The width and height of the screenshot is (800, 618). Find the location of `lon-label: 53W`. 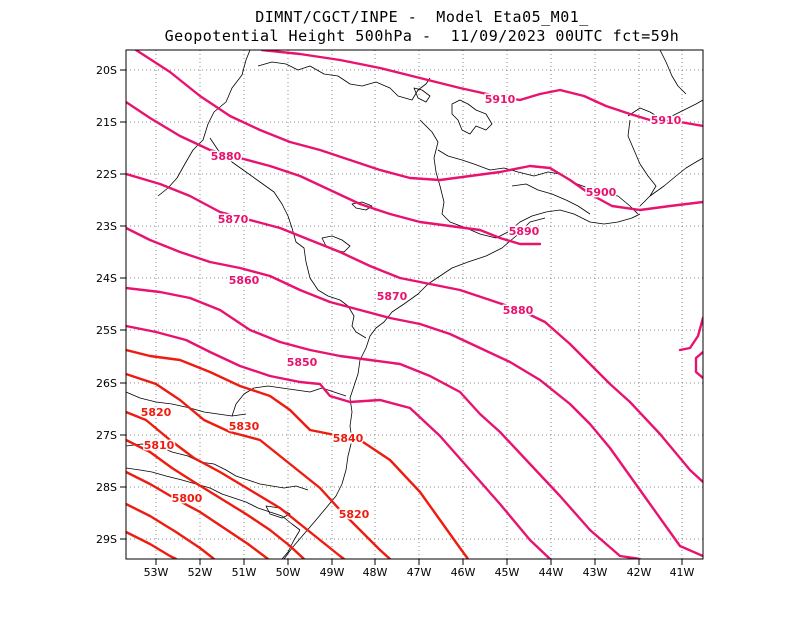

lon-label: 53W is located at coordinates (156, 572).